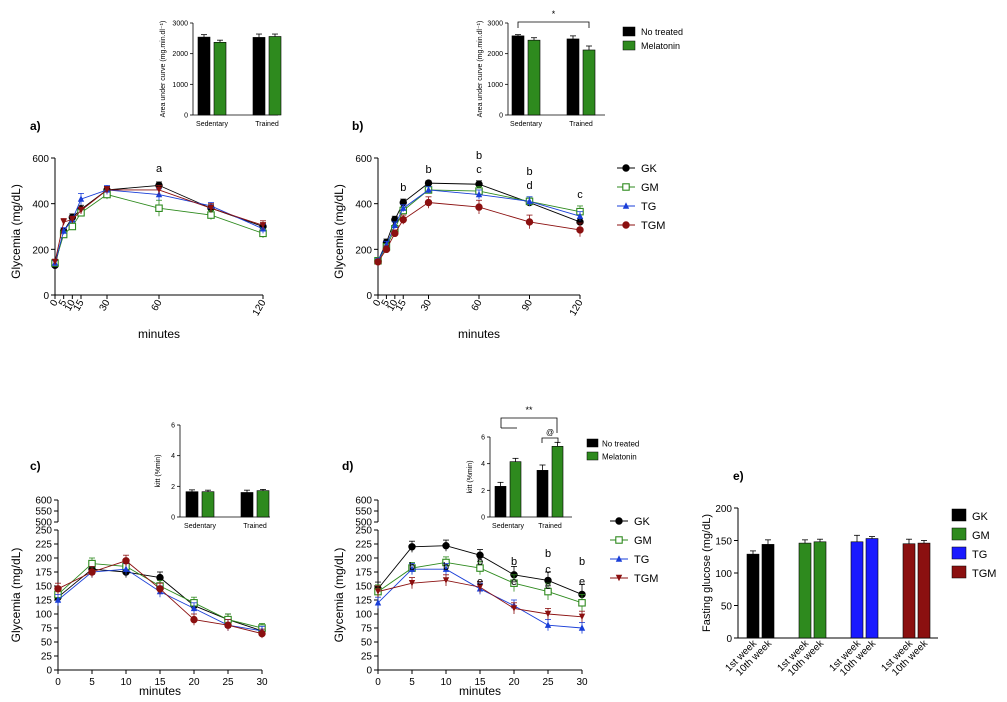 Image resolution: width=1007 pixels, height=702 pixels. I want to click on y-axis-label: Glycemia (mg/dL), so click(16, 231).